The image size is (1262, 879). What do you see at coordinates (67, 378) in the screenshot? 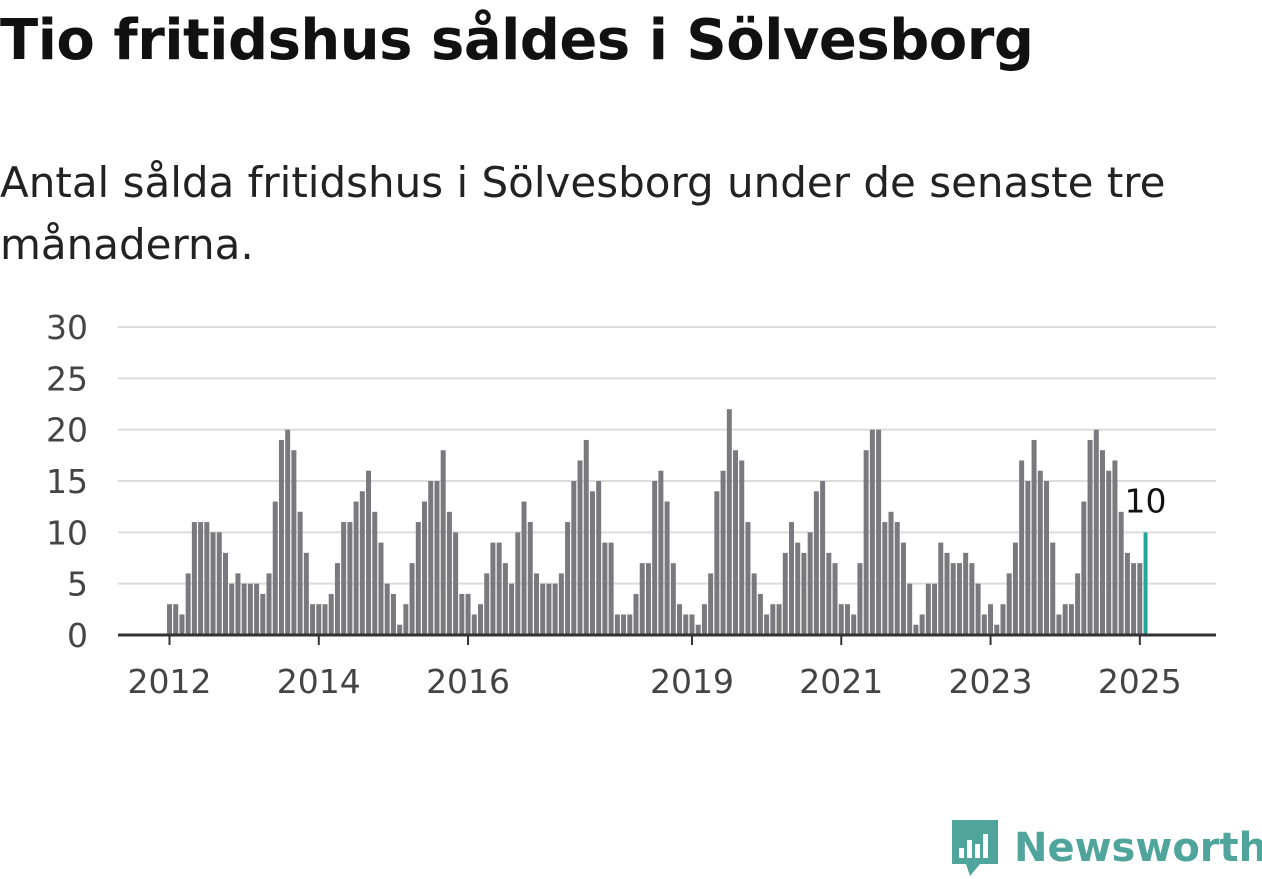
I see `y-tick-label: 25` at bounding box center [67, 378].